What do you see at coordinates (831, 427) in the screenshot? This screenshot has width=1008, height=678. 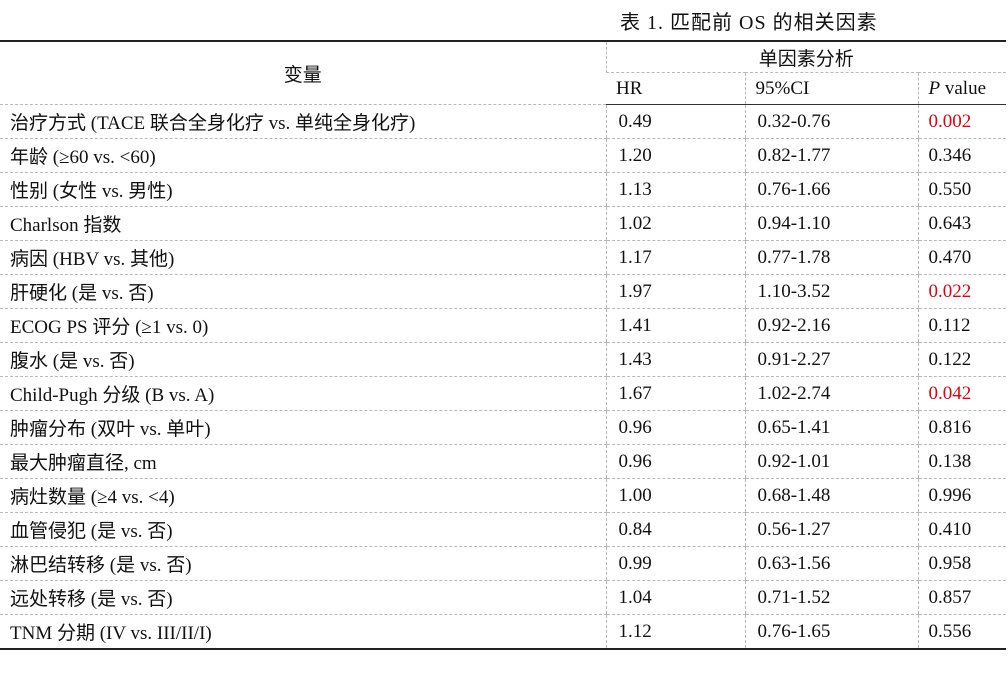 I see `cell-ci: 0.65-1.41` at bounding box center [831, 427].